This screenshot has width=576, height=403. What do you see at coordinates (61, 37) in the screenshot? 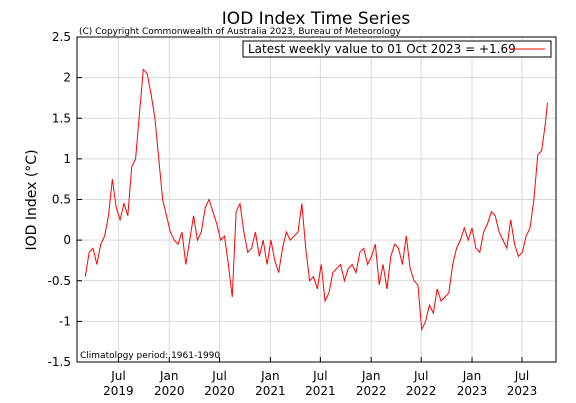
I see `y-tick-label: 2.5` at bounding box center [61, 37].